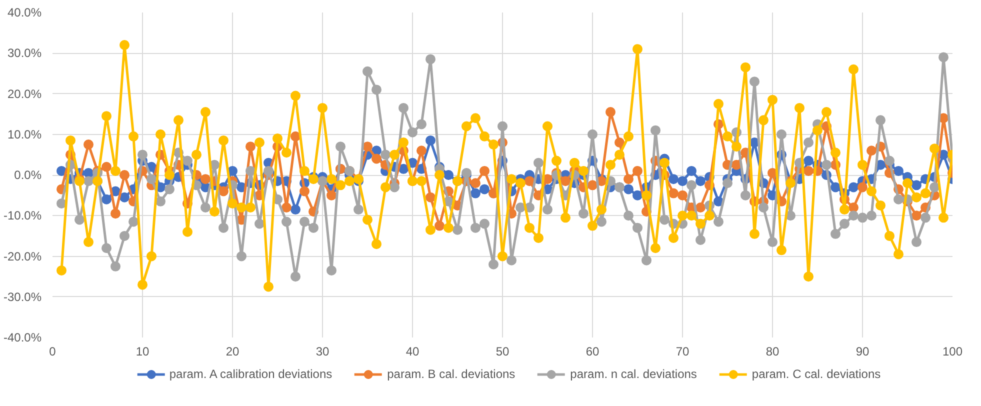 Image resolution: width=981 pixels, height=406 pixels. What do you see at coordinates (773, 351) in the screenshot?
I see `x-tick-label: 80` at bounding box center [773, 351].